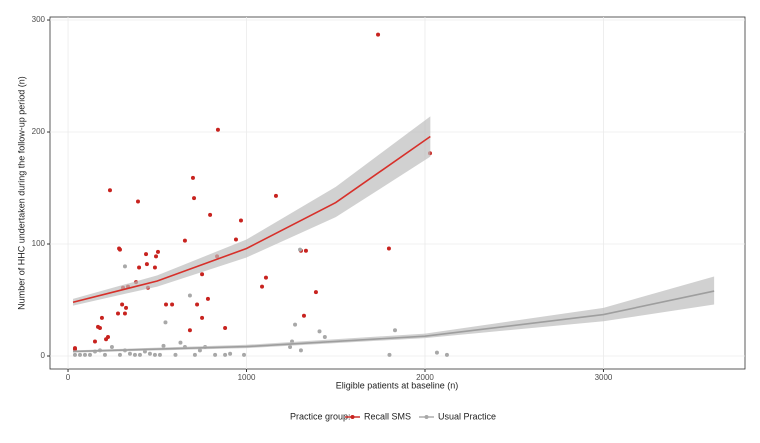 The width and height of the screenshot is (760, 443). I want to click on legend-label: Usual Practice, so click(467, 416).